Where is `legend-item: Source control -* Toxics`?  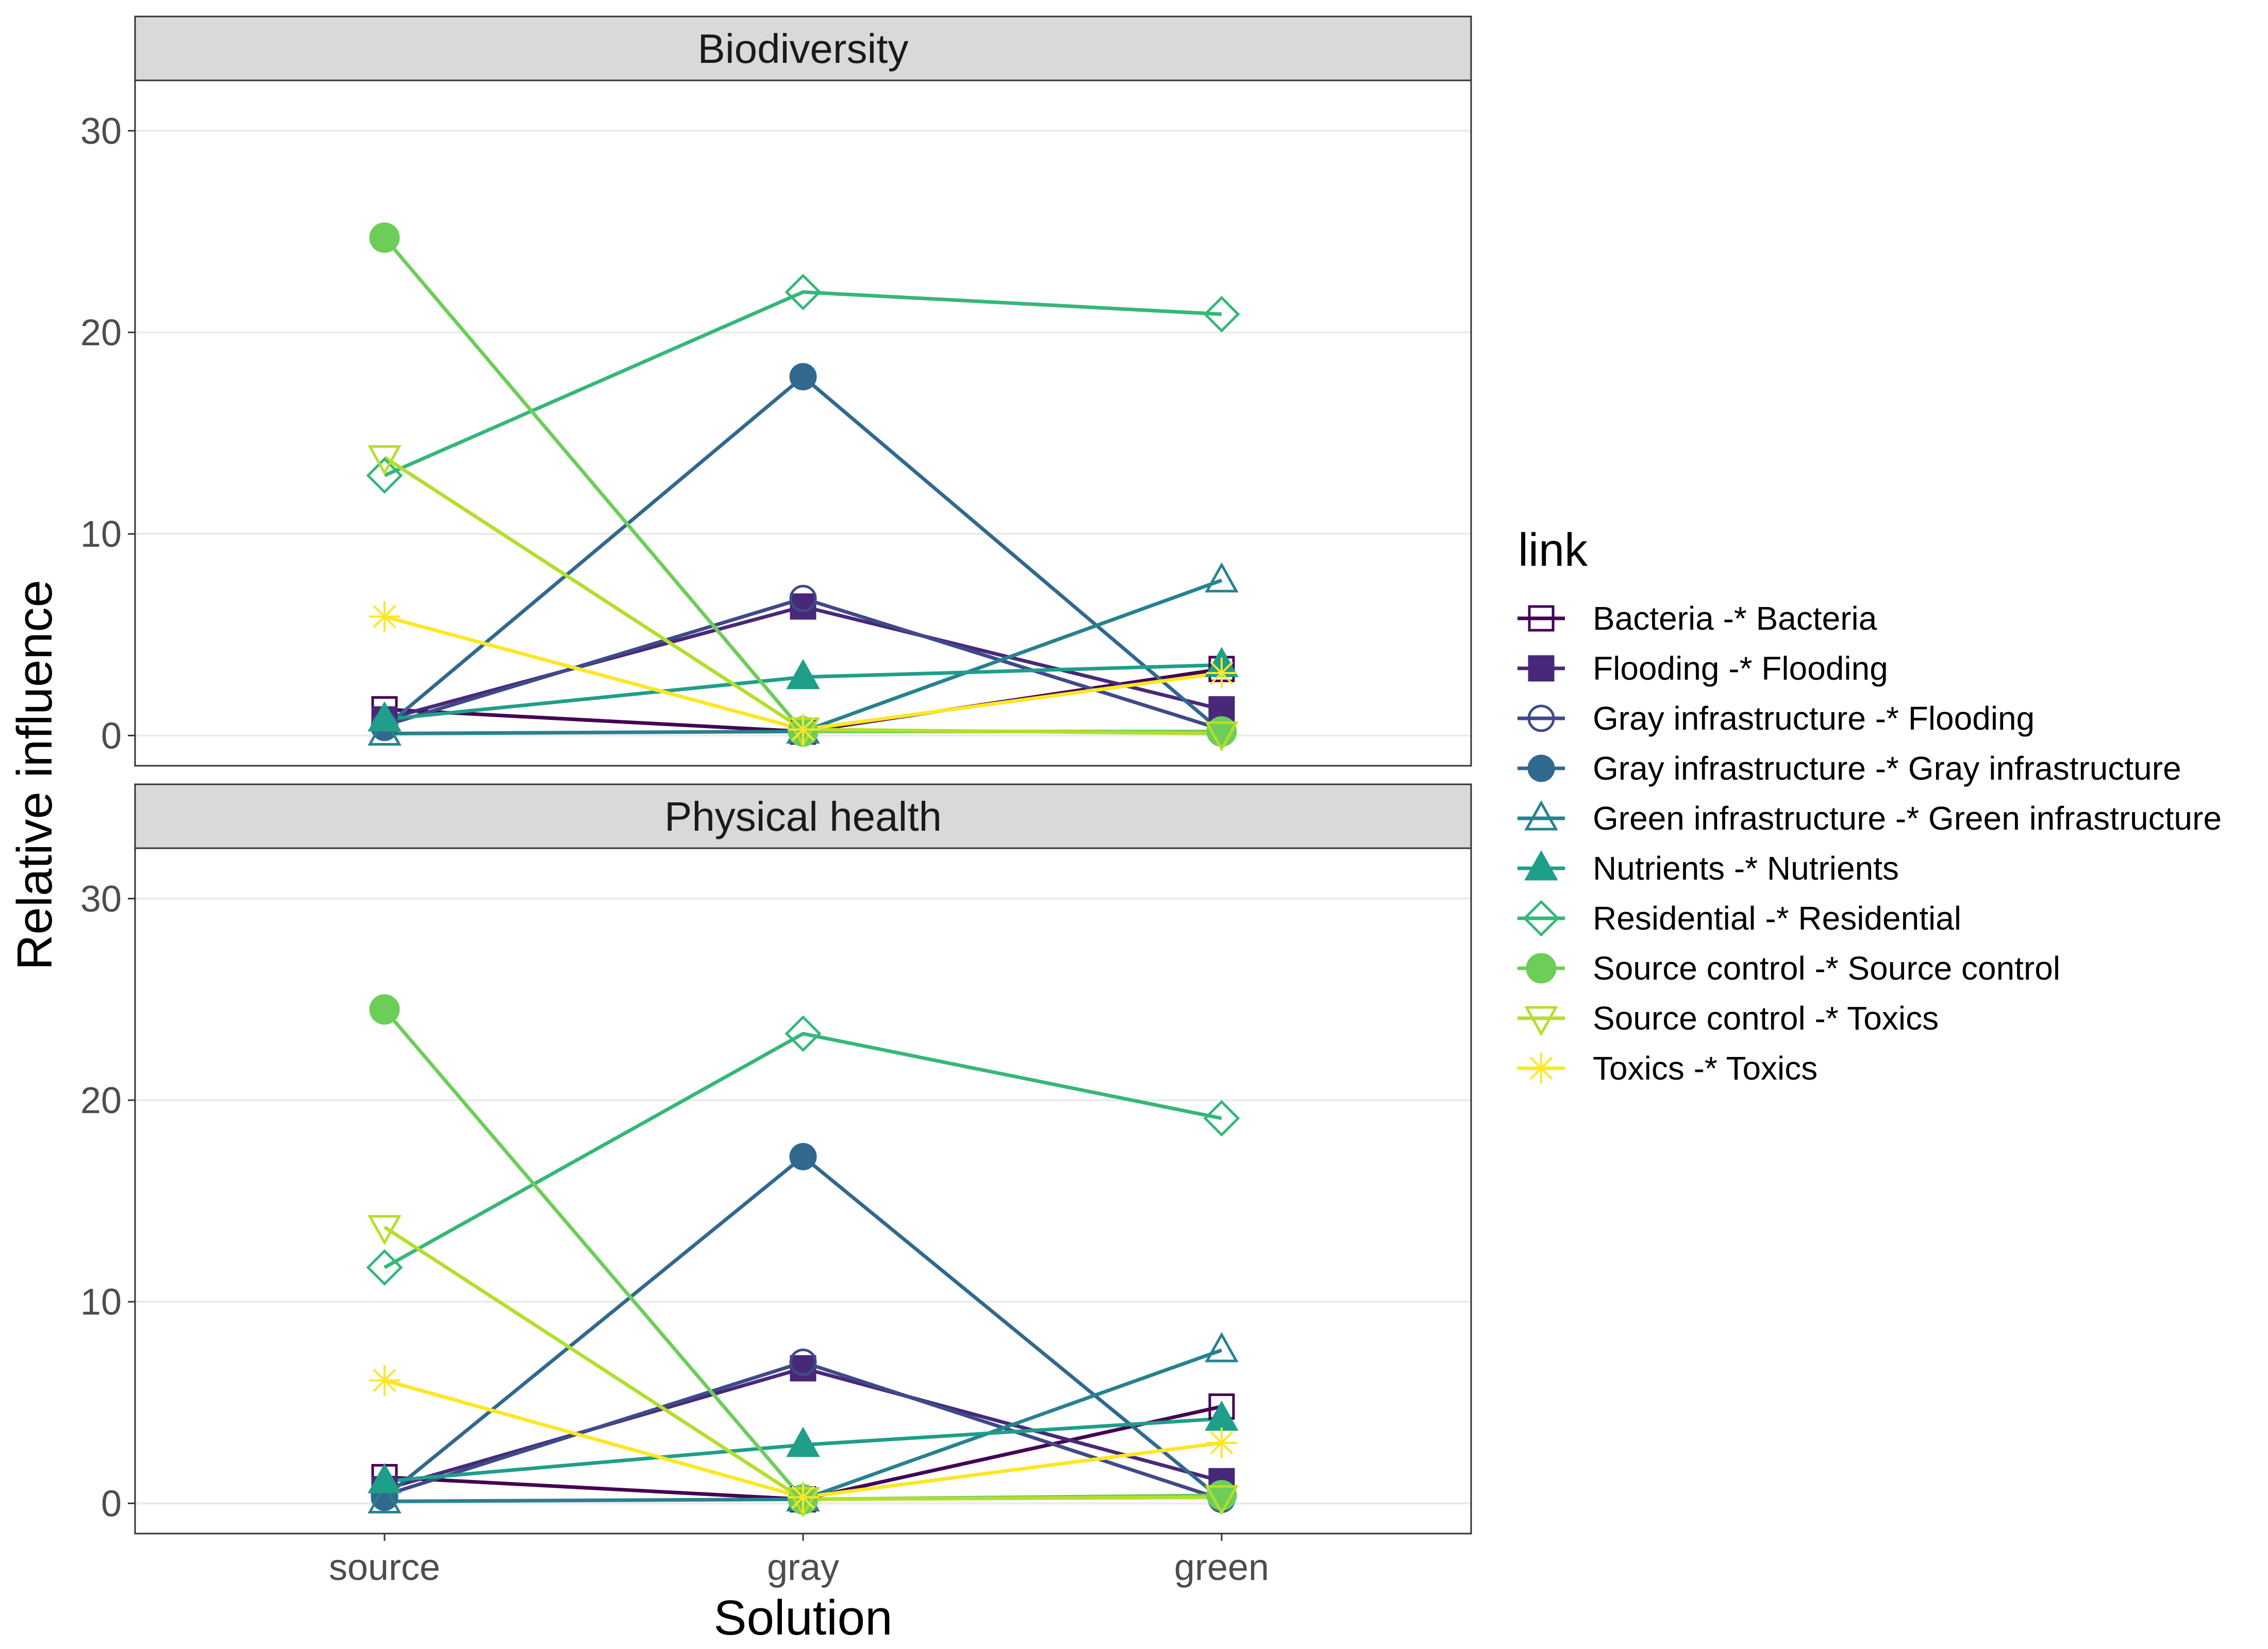 legend-item: Source control -* Toxics is located at coordinates (1728, 1018).